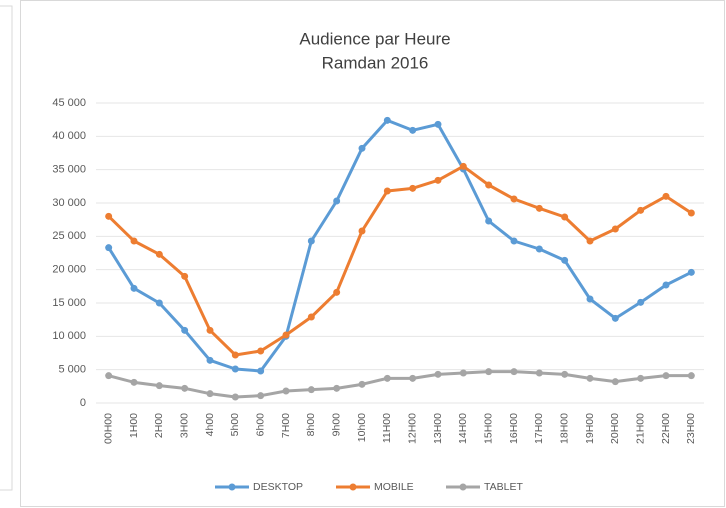 Image resolution: width=726 pixels, height=508 pixels. Describe the element at coordinates (286, 425) in the screenshot. I see `x-tick-label: 7H00` at that location.